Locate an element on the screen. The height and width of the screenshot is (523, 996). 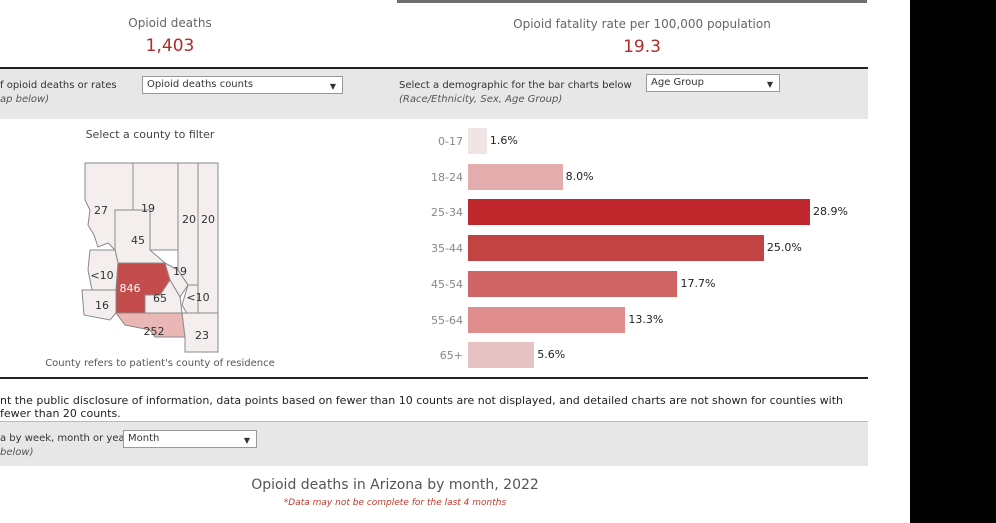
county-navajo-value: 20 is located at coordinates (189, 219).